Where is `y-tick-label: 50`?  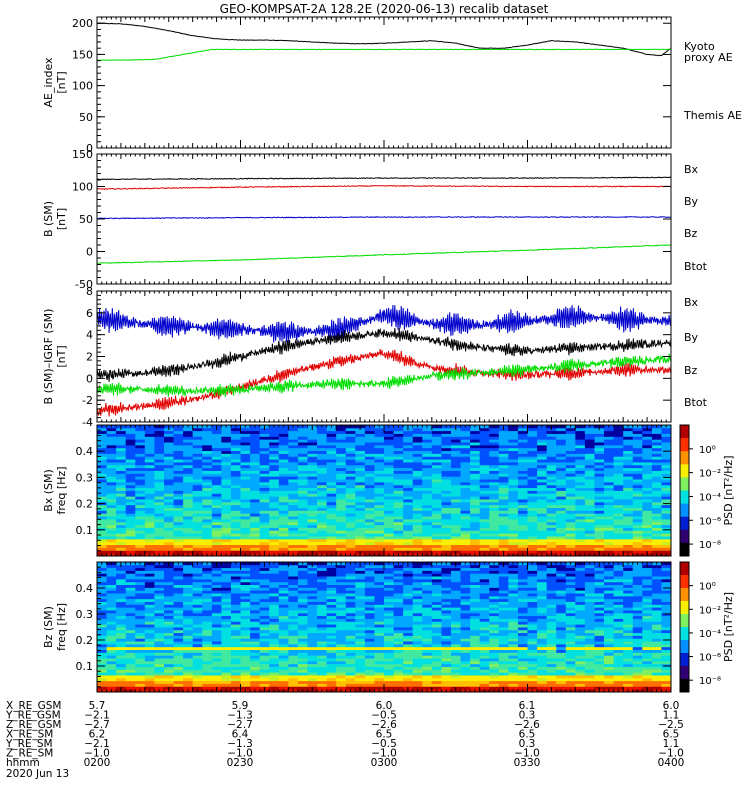
y-tick-label: 50 is located at coordinates (86, 219).